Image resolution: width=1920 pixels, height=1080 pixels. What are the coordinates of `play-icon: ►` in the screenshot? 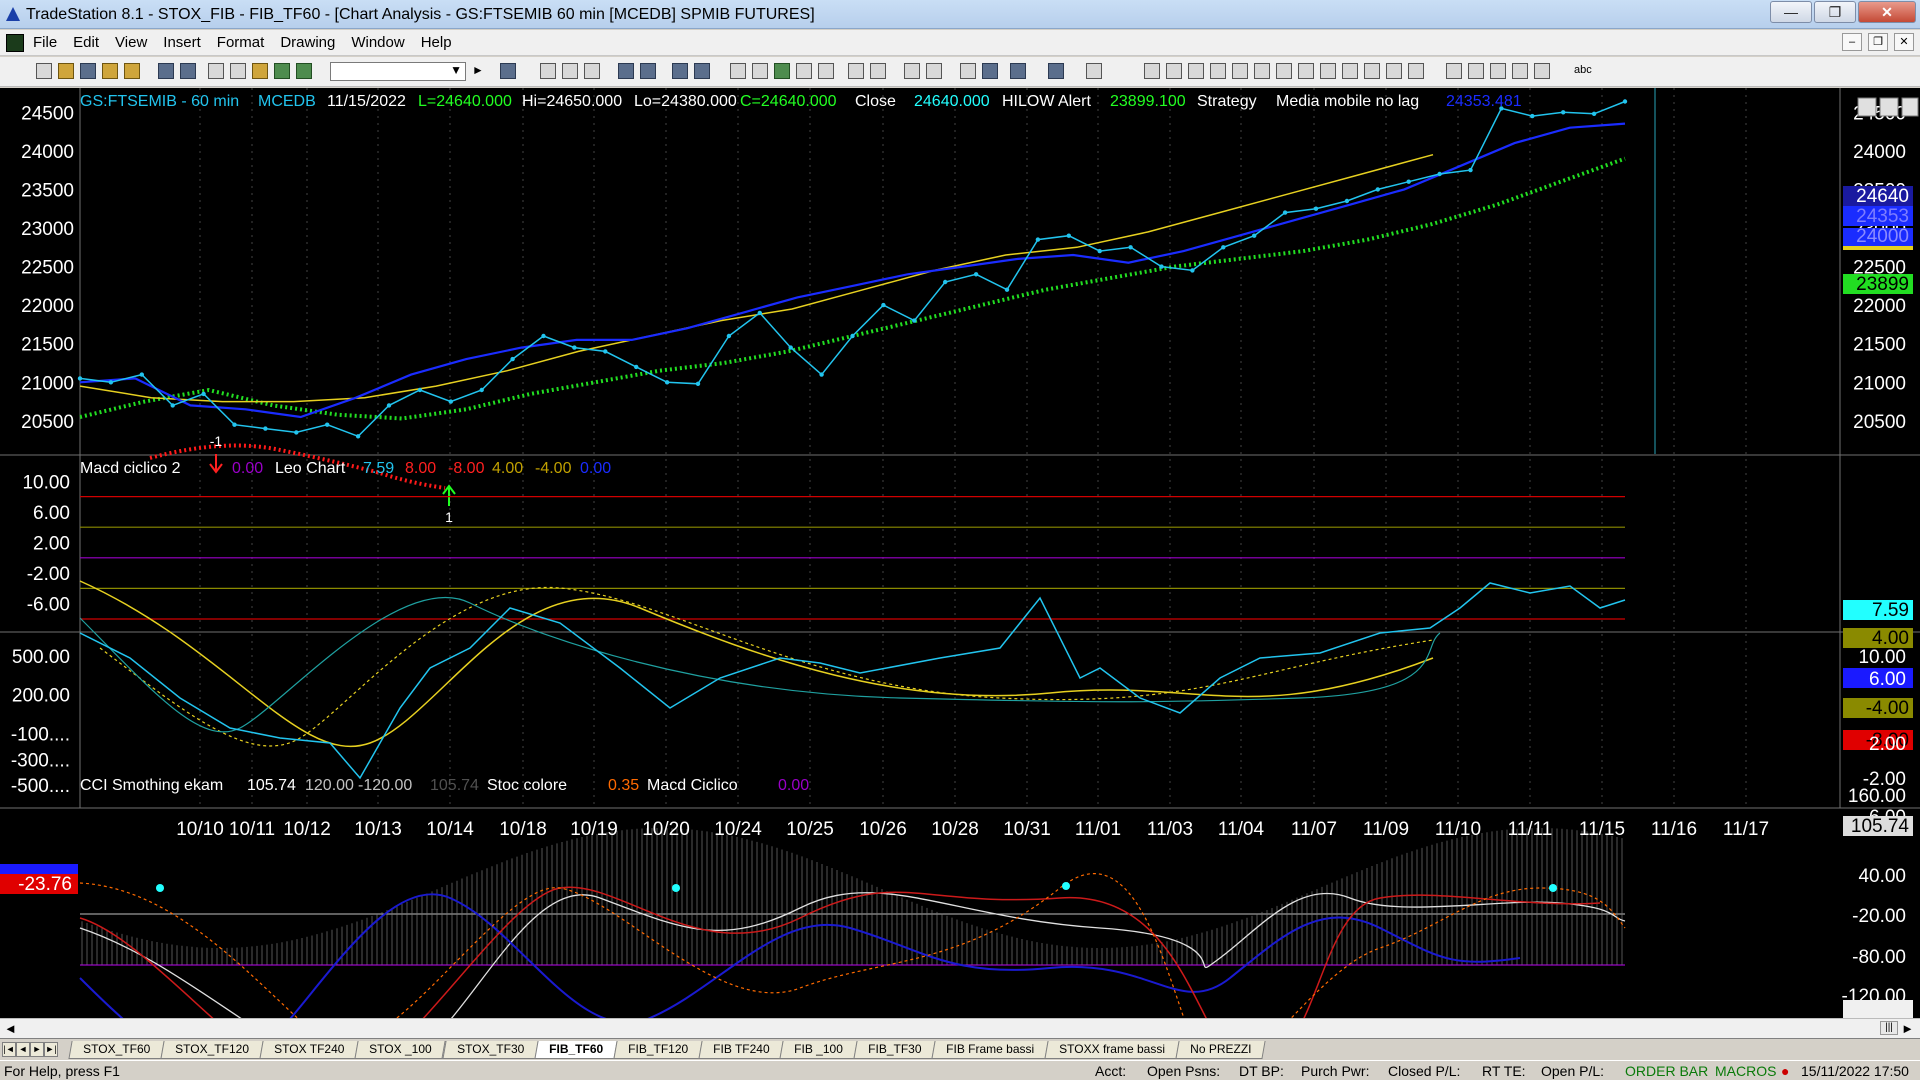 It's located at (478, 70).